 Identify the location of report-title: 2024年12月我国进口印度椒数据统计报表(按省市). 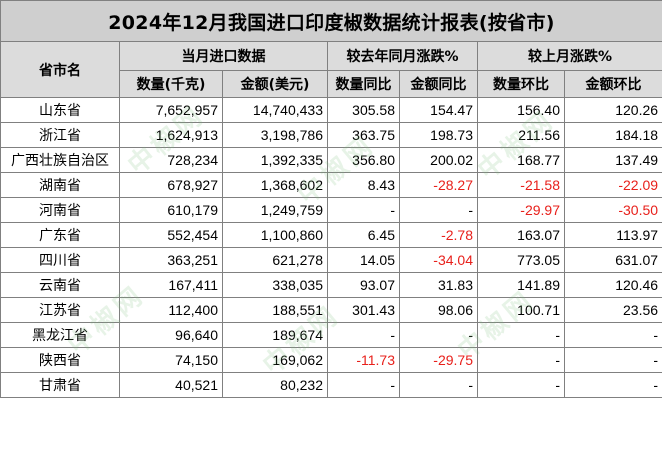
(331, 21).